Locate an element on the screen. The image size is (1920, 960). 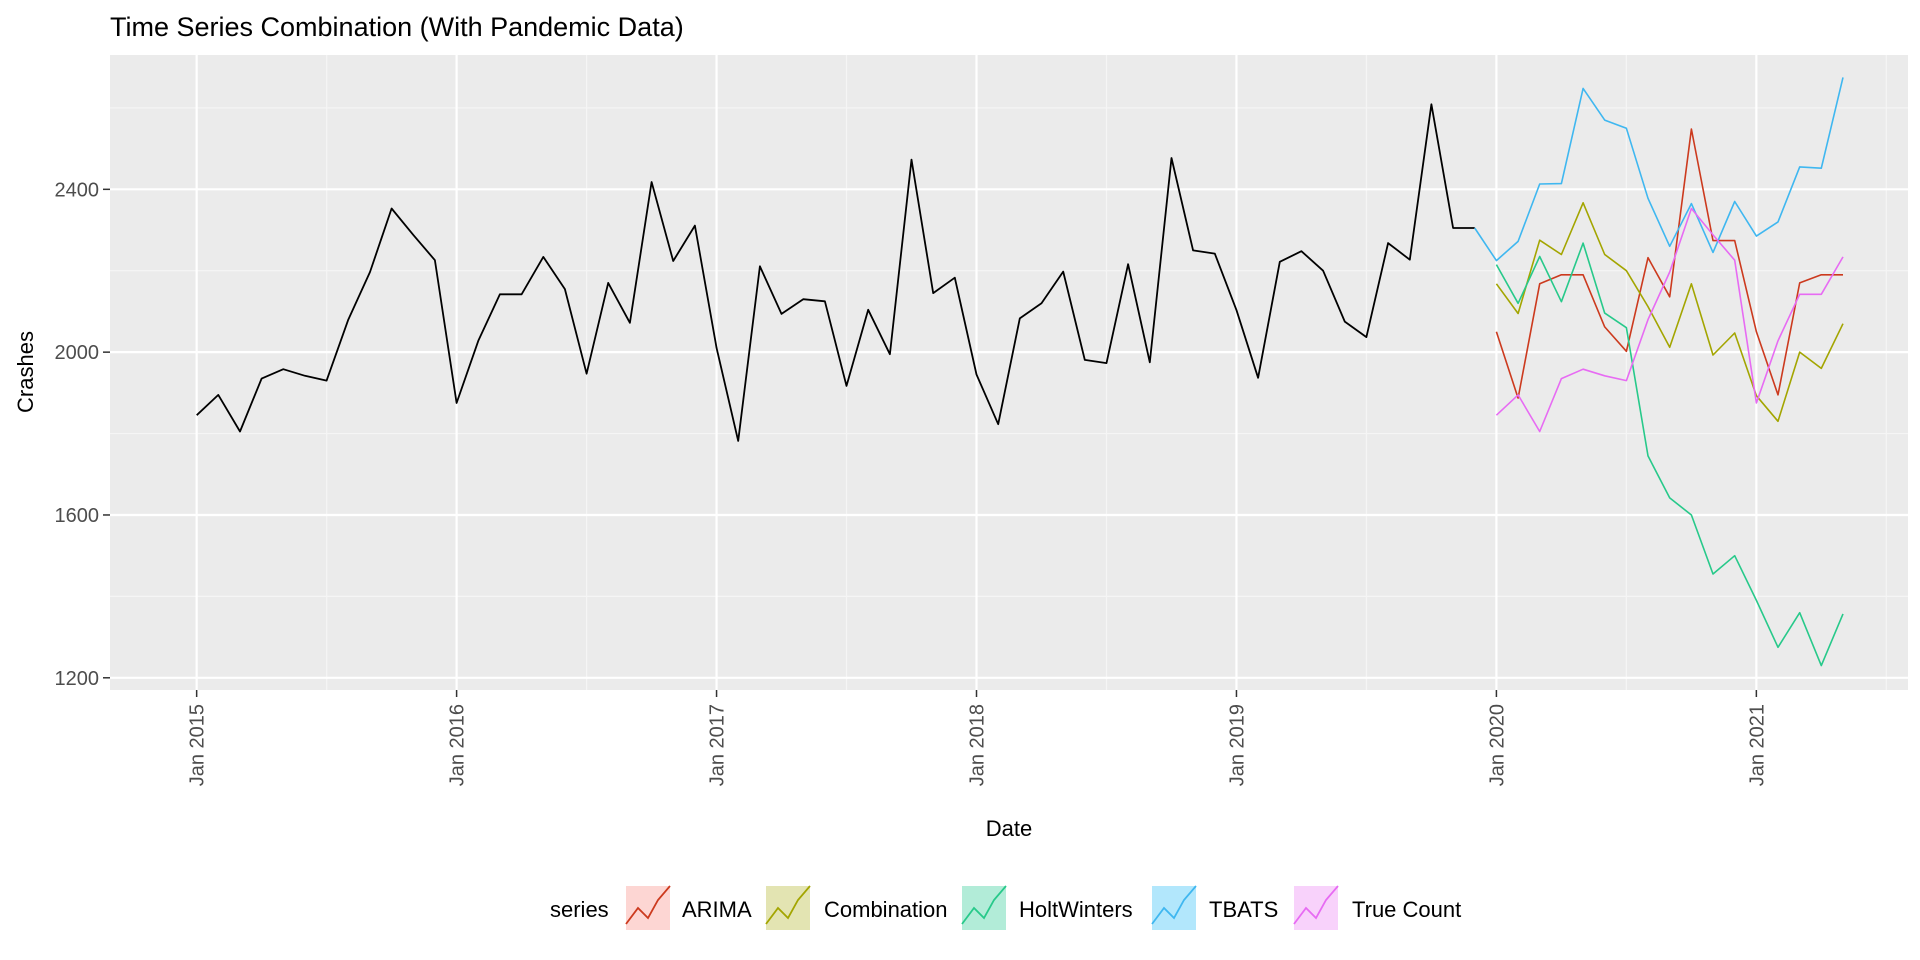
y-tick-label: 1200 is located at coordinates (77, 679).